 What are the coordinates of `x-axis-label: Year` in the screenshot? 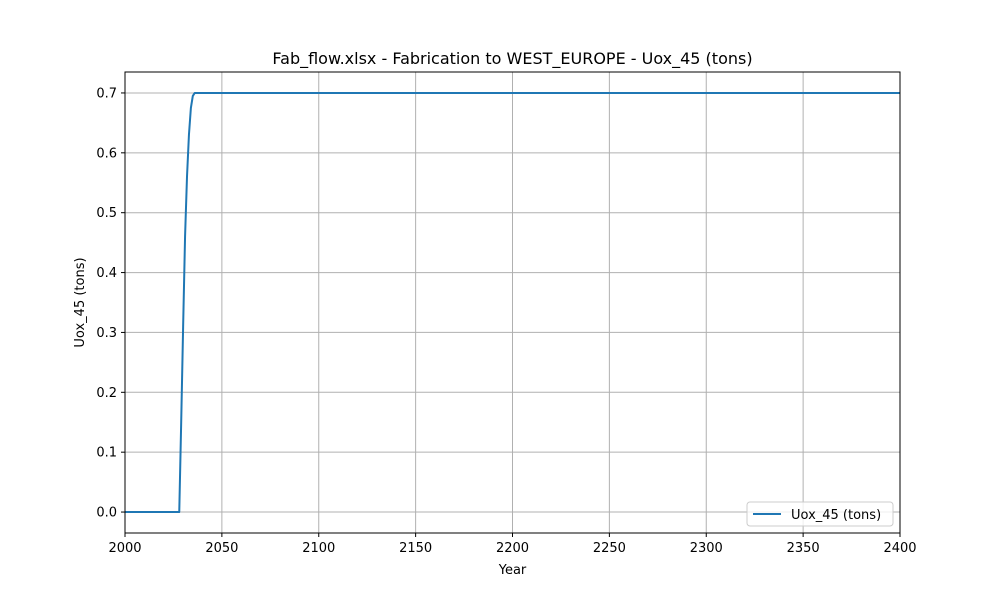 It's located at (512, 570).